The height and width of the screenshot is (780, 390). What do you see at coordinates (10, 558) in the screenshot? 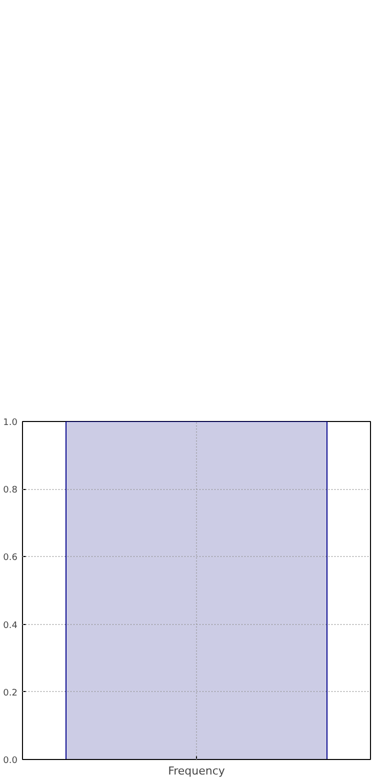
I see `y-tick-label: 0.6` at bounding box center [10, 558].